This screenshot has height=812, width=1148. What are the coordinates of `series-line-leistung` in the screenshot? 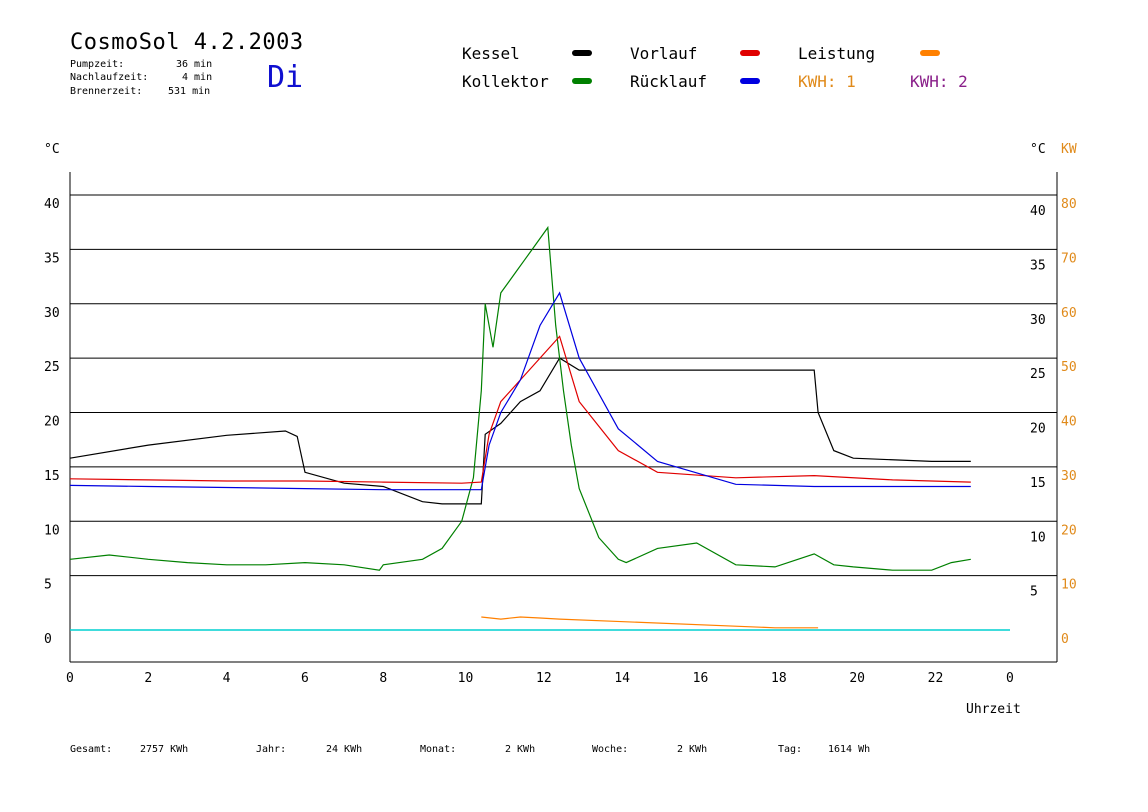 It's located at (650, 622).